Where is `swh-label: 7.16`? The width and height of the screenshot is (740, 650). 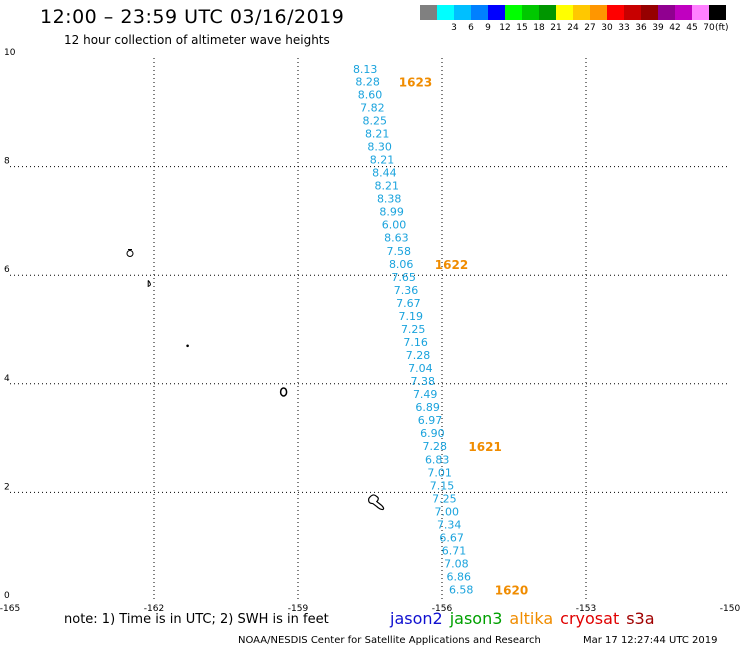 swh-label: 7.16 is located at coordinates (415, 342).